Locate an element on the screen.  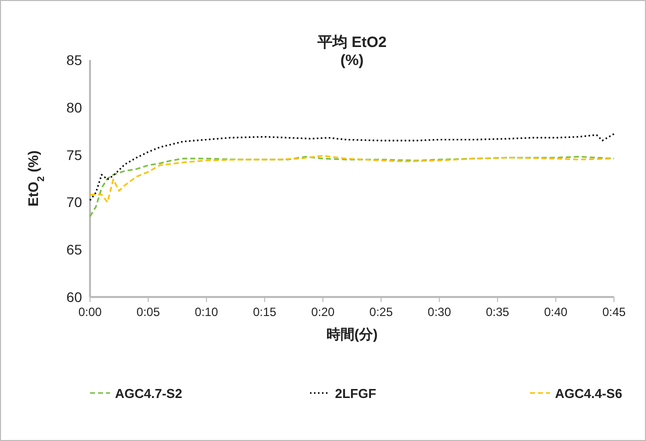
x-tick-label: 0:15 is located at coordinates (264, 312).